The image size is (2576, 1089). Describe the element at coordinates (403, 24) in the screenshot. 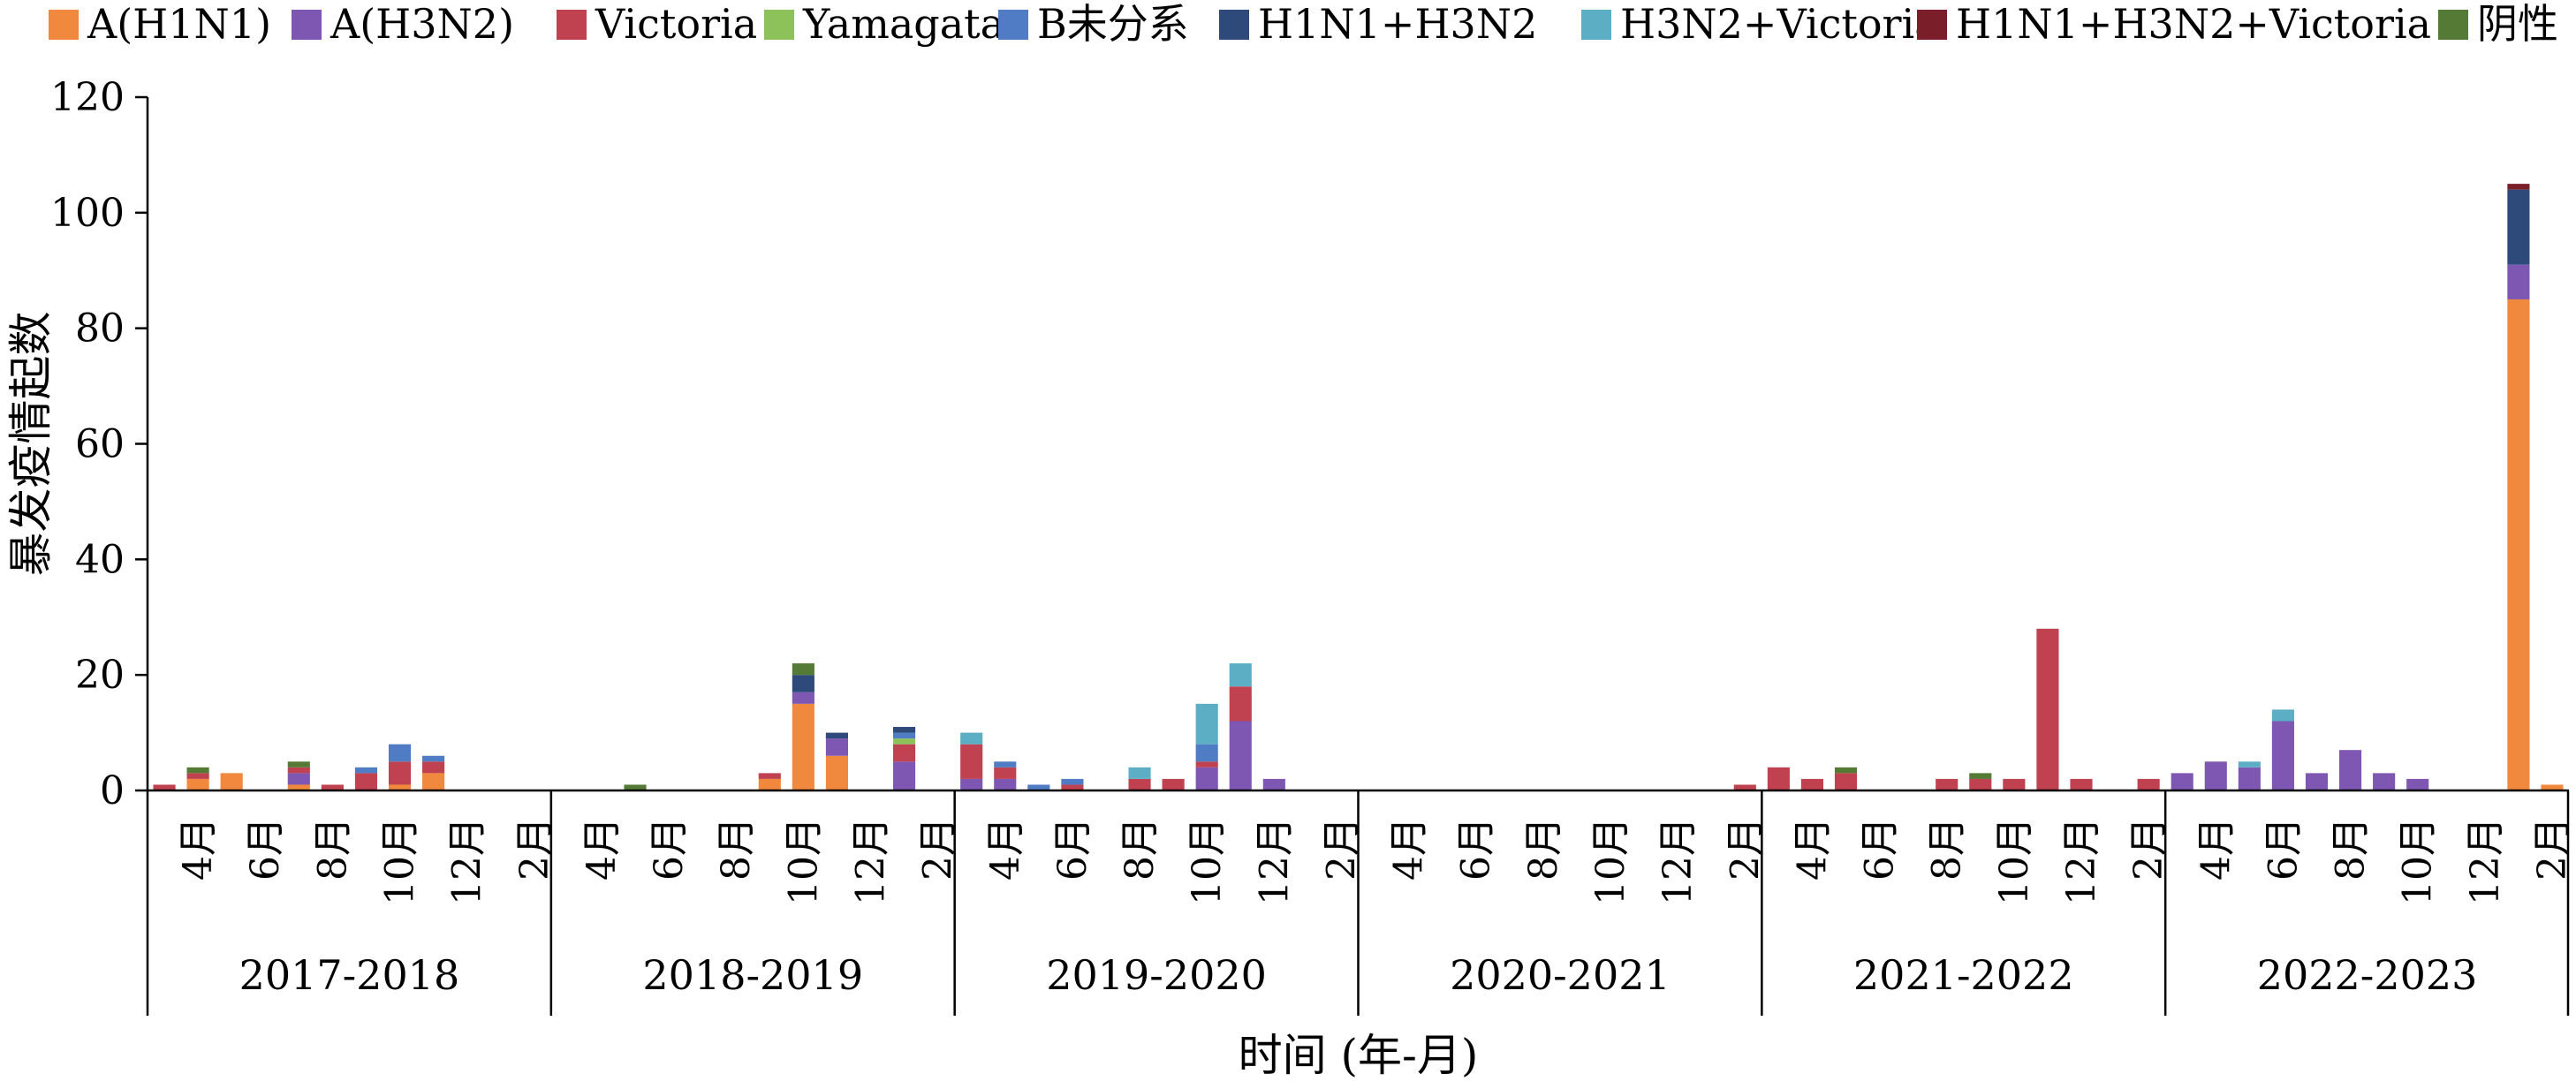

I see `legend-item: A(H3N2)` at that location.